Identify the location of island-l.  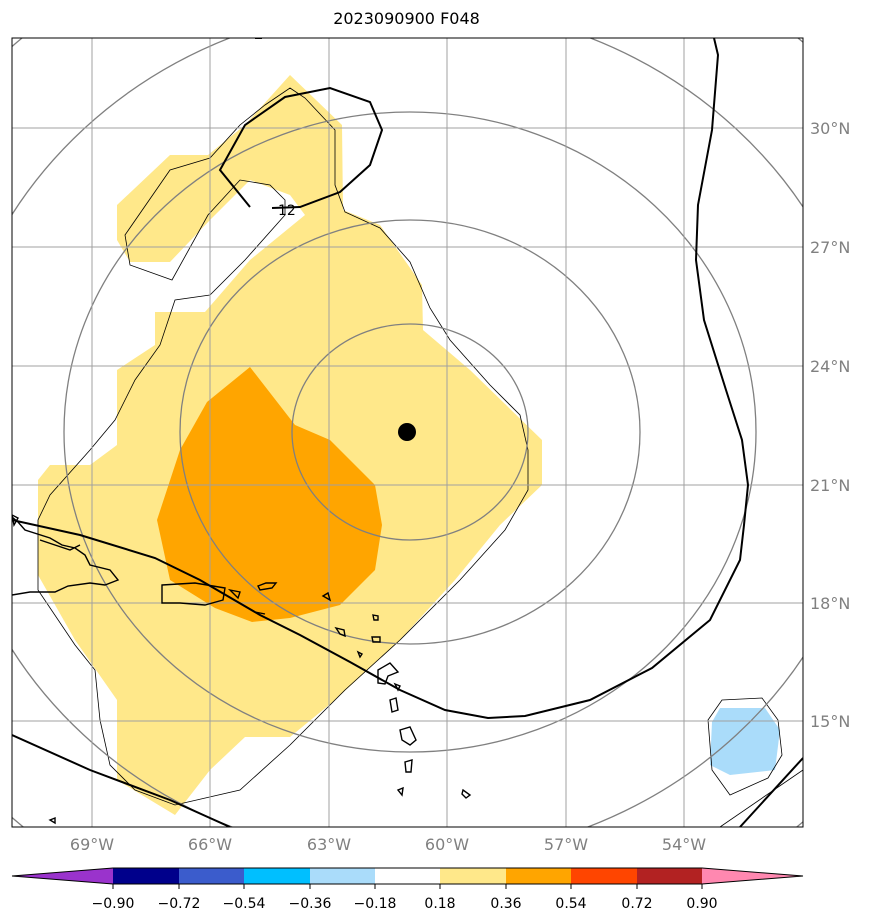
(408, 736).